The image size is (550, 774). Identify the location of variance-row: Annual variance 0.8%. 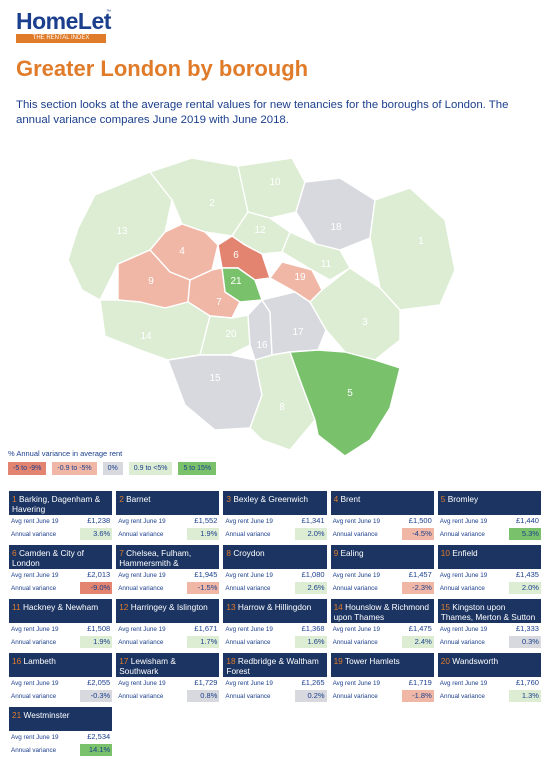
(168, 696).